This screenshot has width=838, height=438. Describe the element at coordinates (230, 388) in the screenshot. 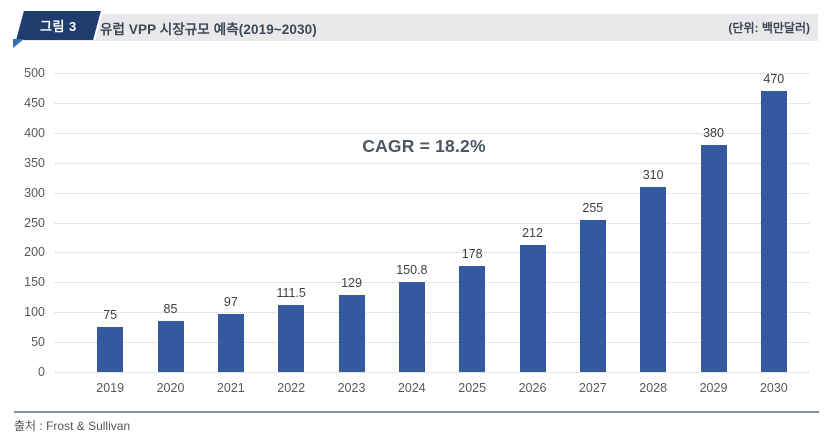

I see `x-tick-label-2021: 2021` at that location.